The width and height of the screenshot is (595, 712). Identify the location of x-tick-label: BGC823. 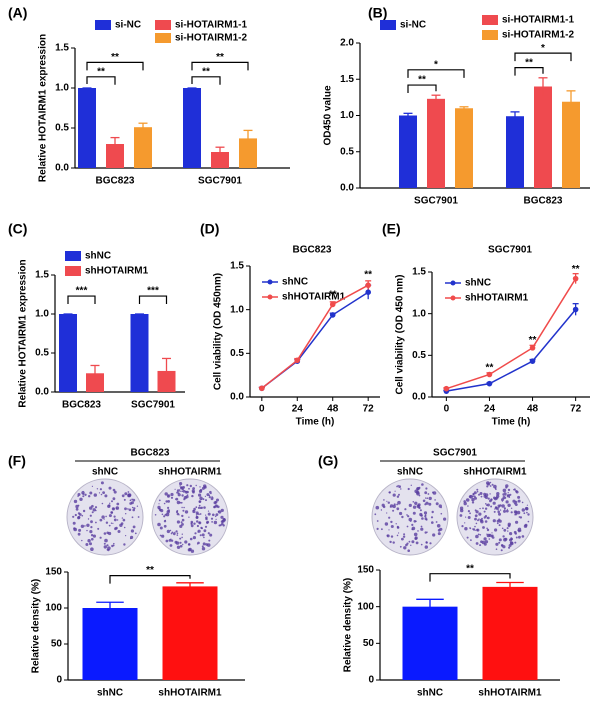
(543, 201).